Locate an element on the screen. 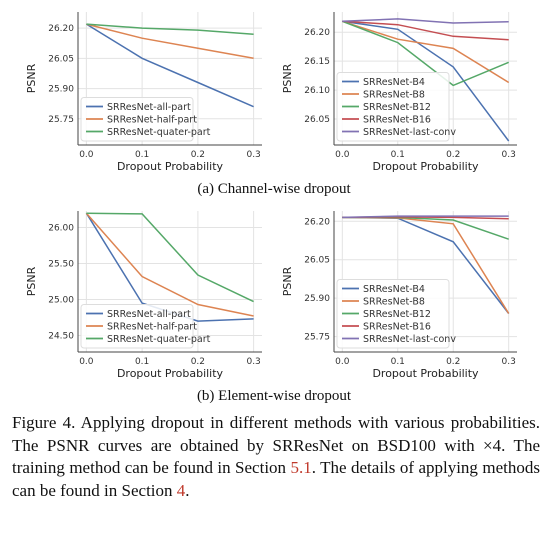 The height and width of the screenshot is (538, 548). chart-a-right-ytick-label: 26.10 is located at coordinates (317, 91).